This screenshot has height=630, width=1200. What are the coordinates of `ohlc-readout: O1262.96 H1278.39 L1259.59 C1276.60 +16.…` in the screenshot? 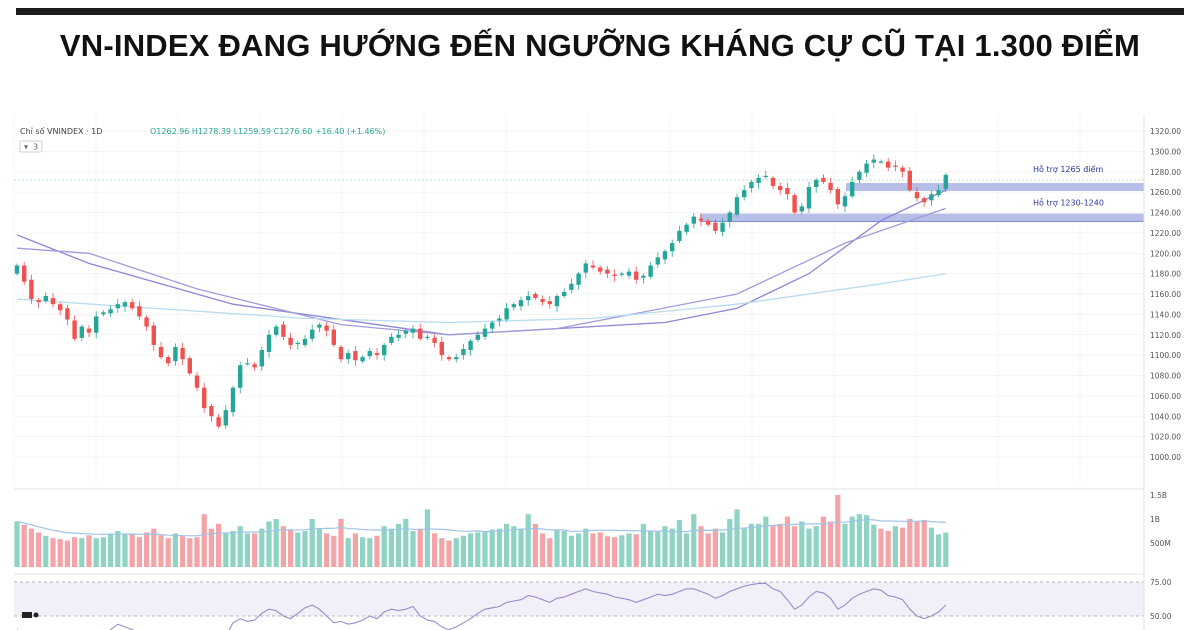 It's located at (267, 131).